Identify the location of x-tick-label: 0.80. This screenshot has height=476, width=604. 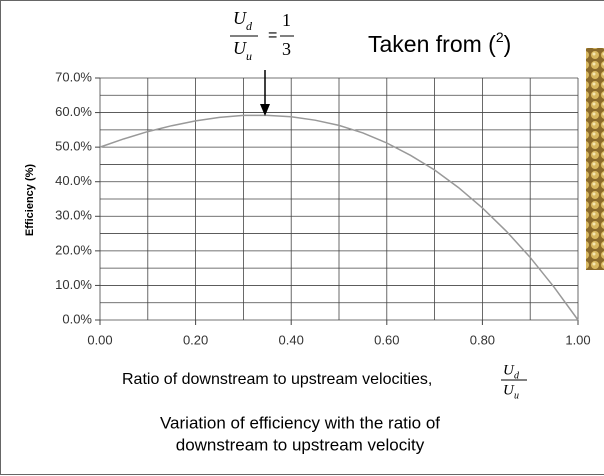
(482, 339).